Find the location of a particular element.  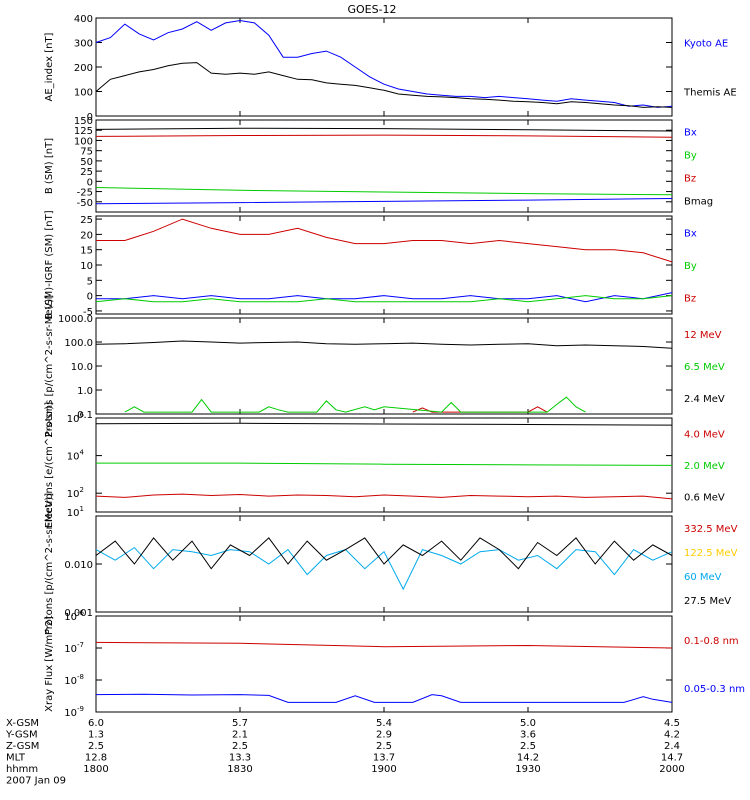

x-axis-value: 2.9 is located at coordinates (384, 735).